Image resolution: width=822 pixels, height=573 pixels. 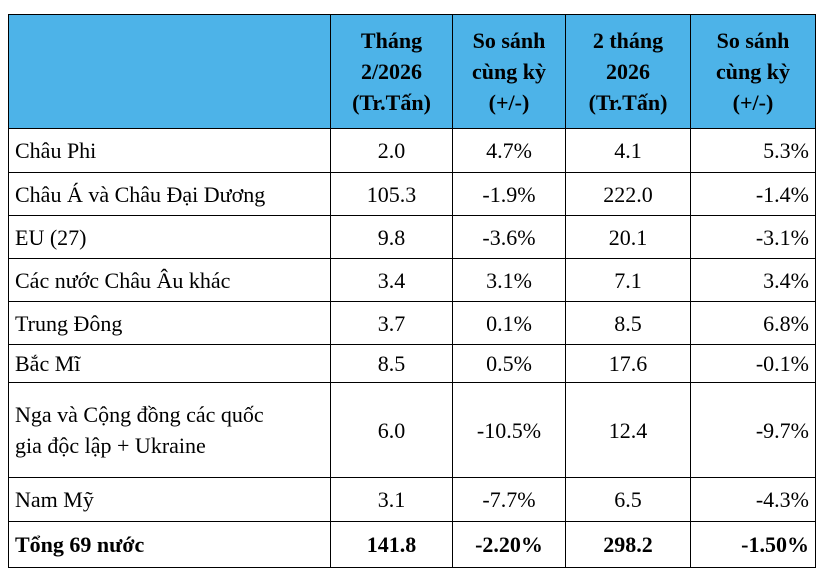 I want to click on value-cell: -1.9%, so click(x=509, y=194).